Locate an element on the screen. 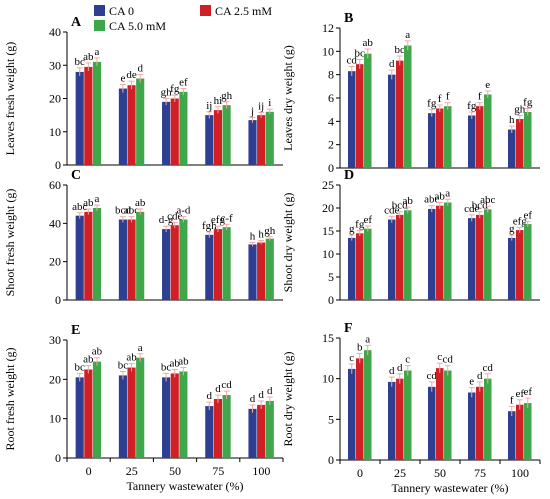 The width and height of the screenshot is (550, 499). bar-group-25: d dc is located at coordinates (400, 407).